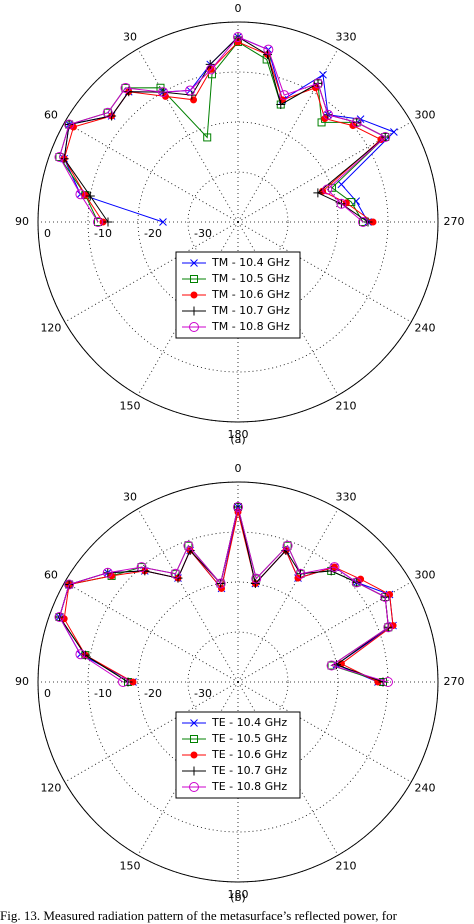  Describe the element at coordinates (249, 722) in the screenshot. I see `legend-label: TE - 10.4 GHz` at that location.